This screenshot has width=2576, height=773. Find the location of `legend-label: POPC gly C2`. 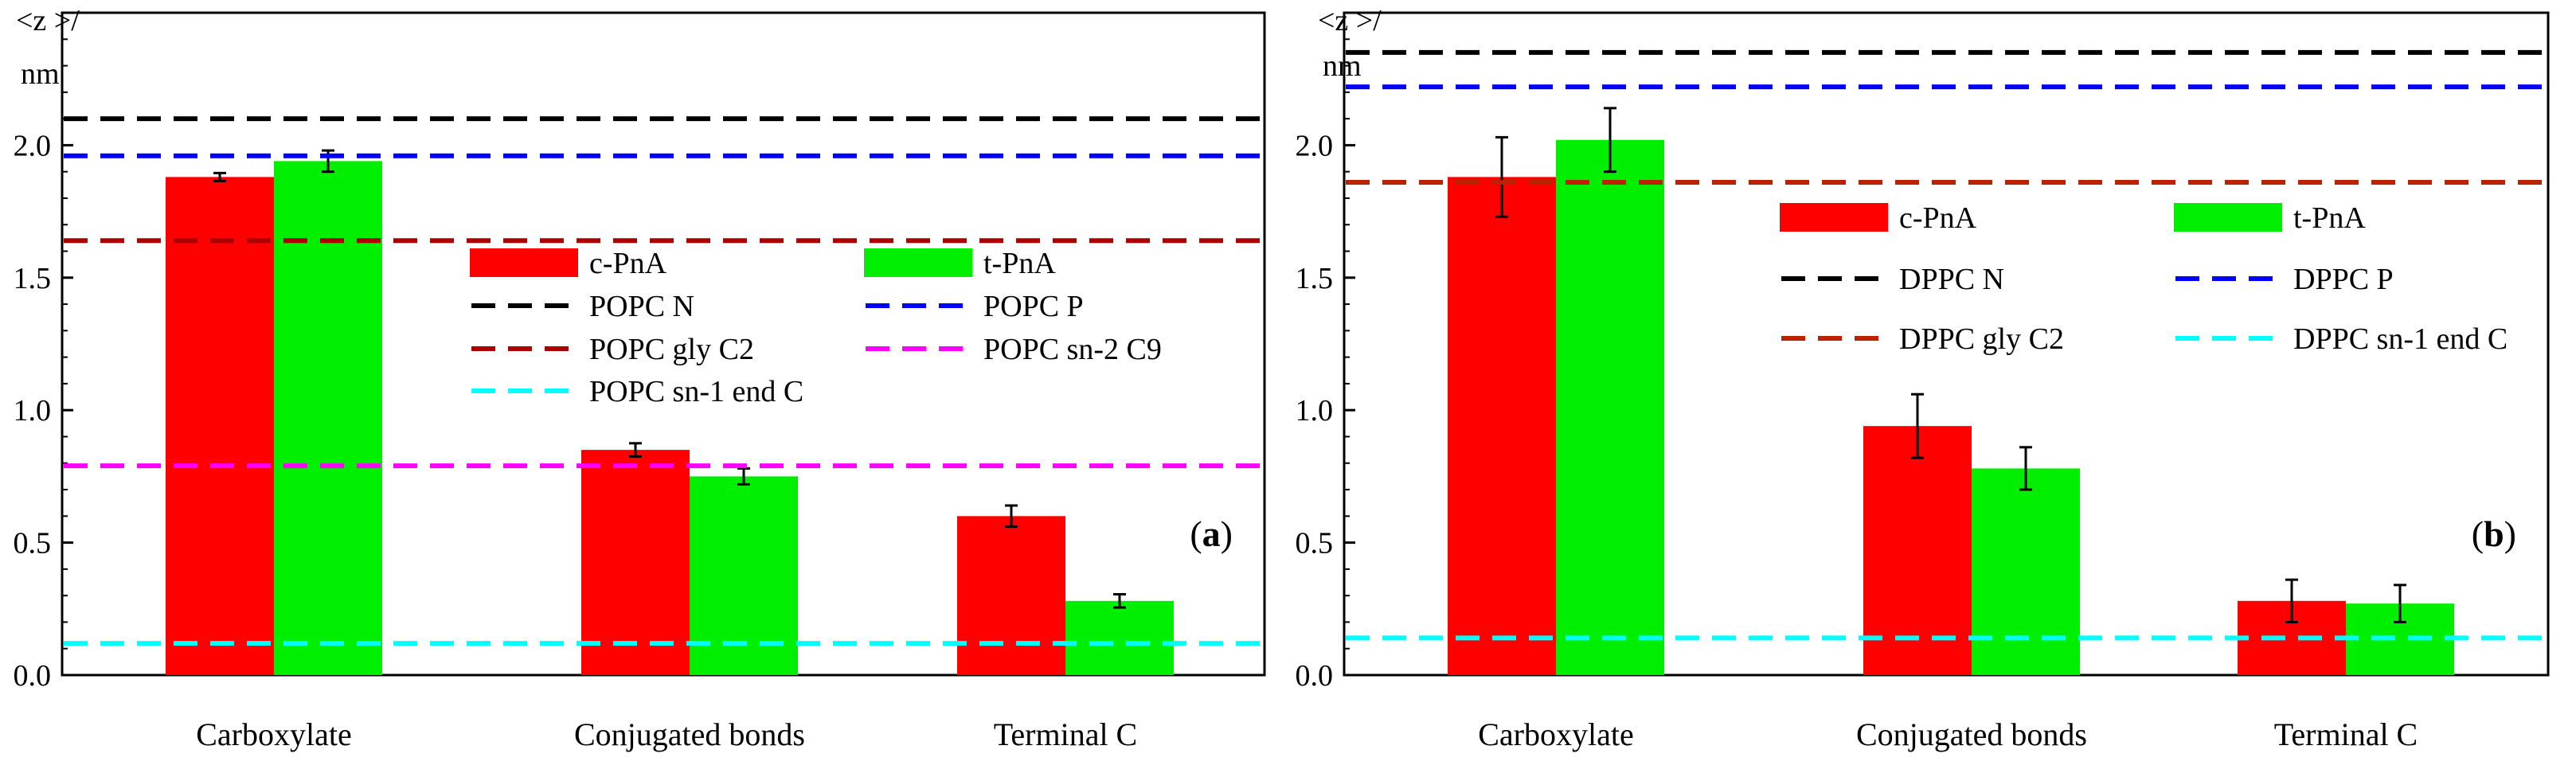

legend-label: POPC gly C2 is located at coordinates (671, 349).